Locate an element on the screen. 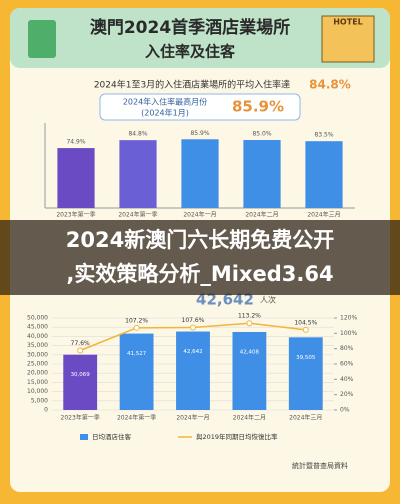 Image resolution: width=400 pixels, height=504 pixels. value-label: 85.0% is located at coordinates (261, 134).